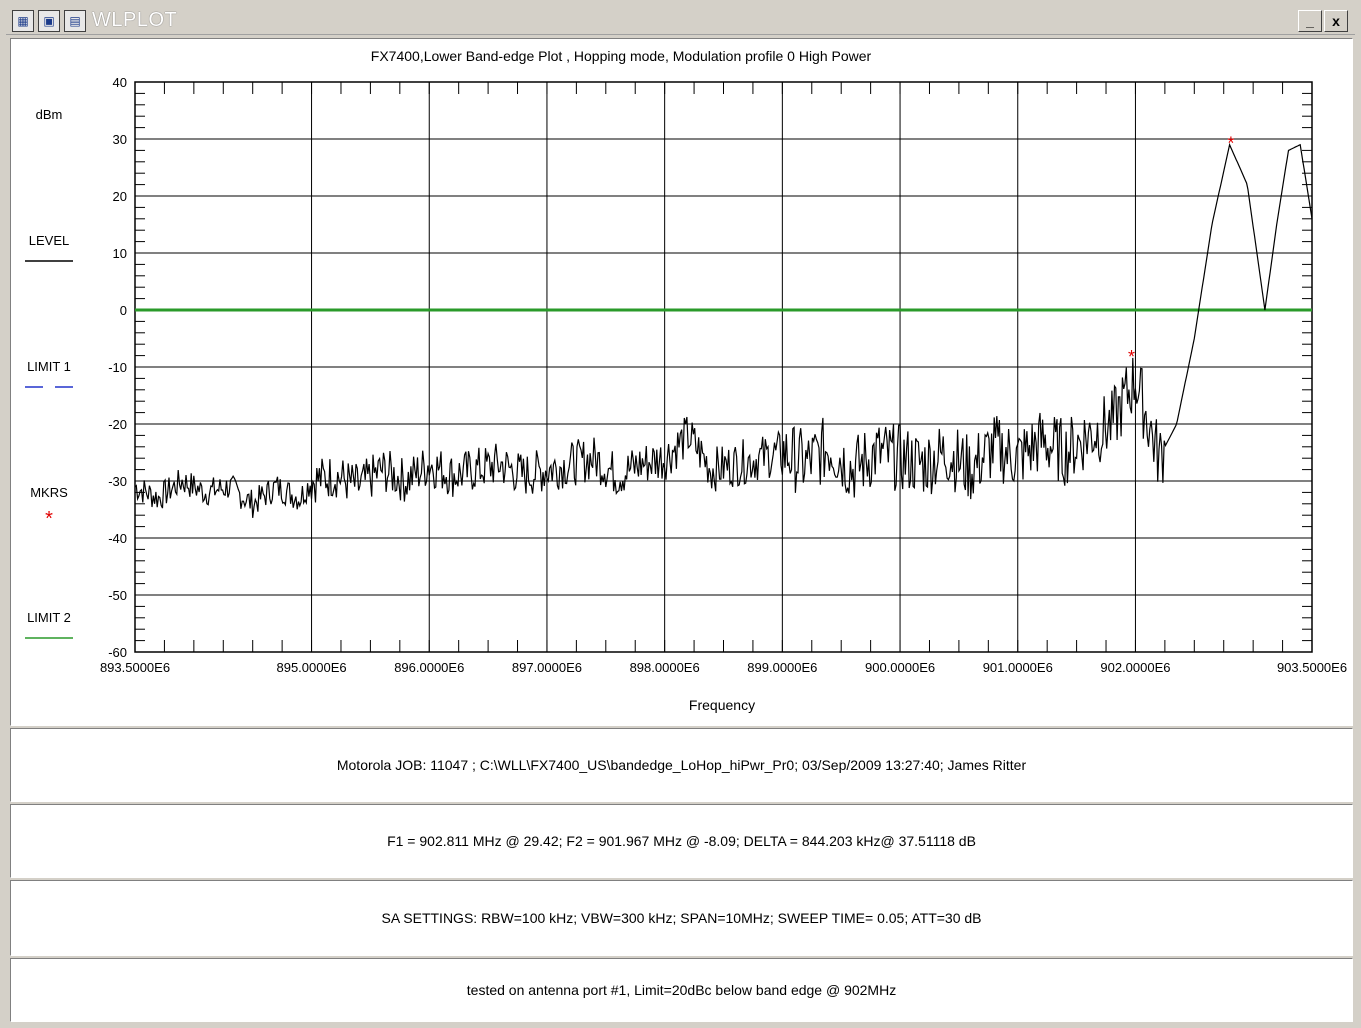  Describe the element at coordinates (117, 481) in the screenshot. I see `y-tick-label: -30` at that location.